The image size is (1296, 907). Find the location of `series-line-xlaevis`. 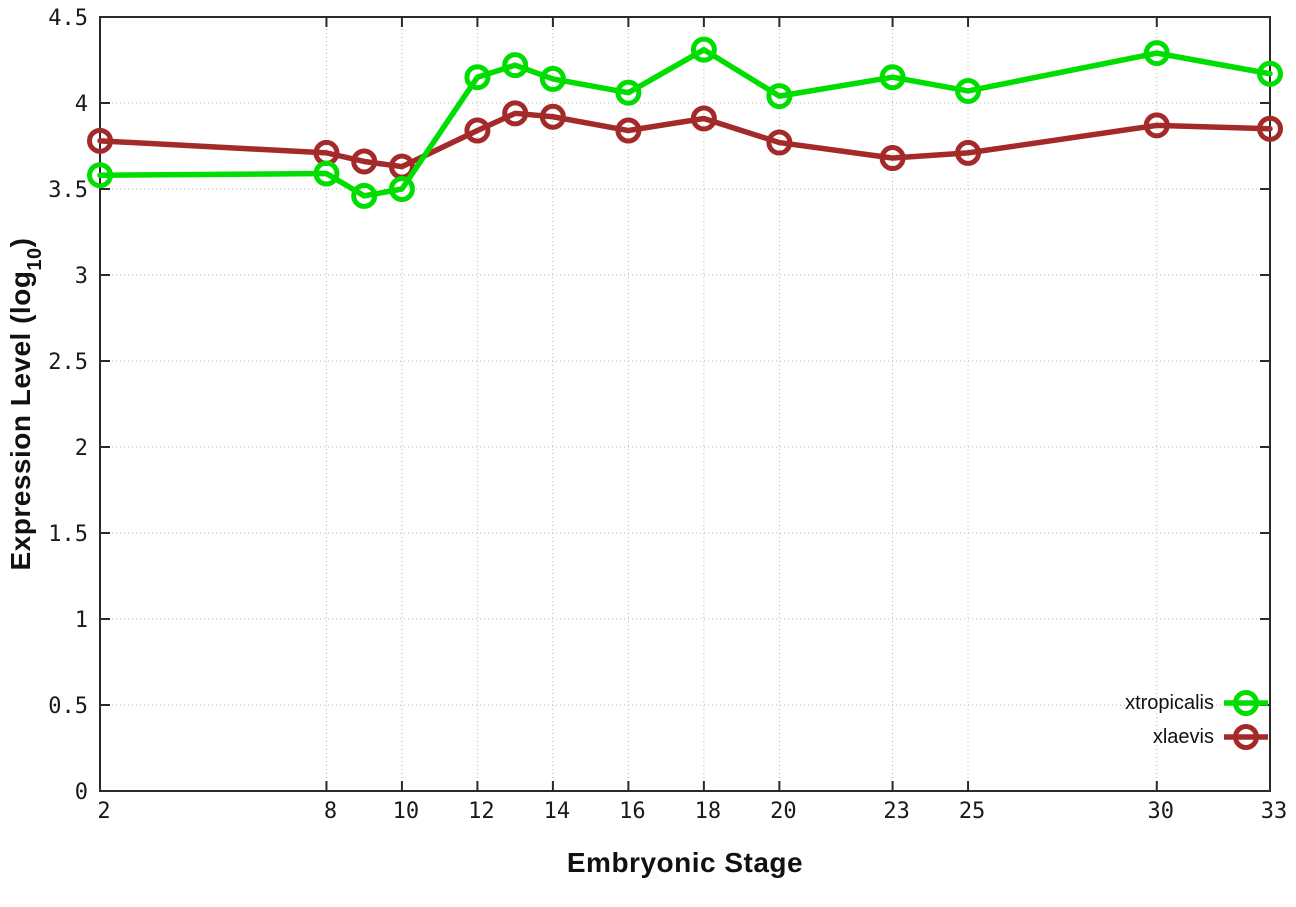

series-line-xlaevis is located at coordinates (685, 140).